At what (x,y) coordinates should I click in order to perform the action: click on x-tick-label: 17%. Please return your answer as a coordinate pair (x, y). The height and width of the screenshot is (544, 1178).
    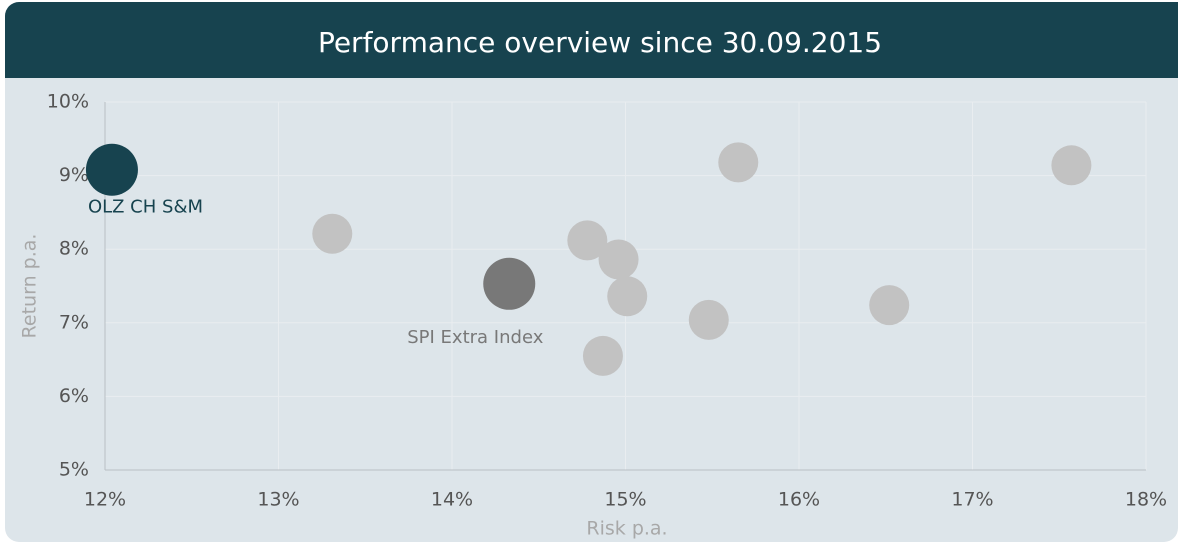
    Looking at the image, I should click on (972, 500).